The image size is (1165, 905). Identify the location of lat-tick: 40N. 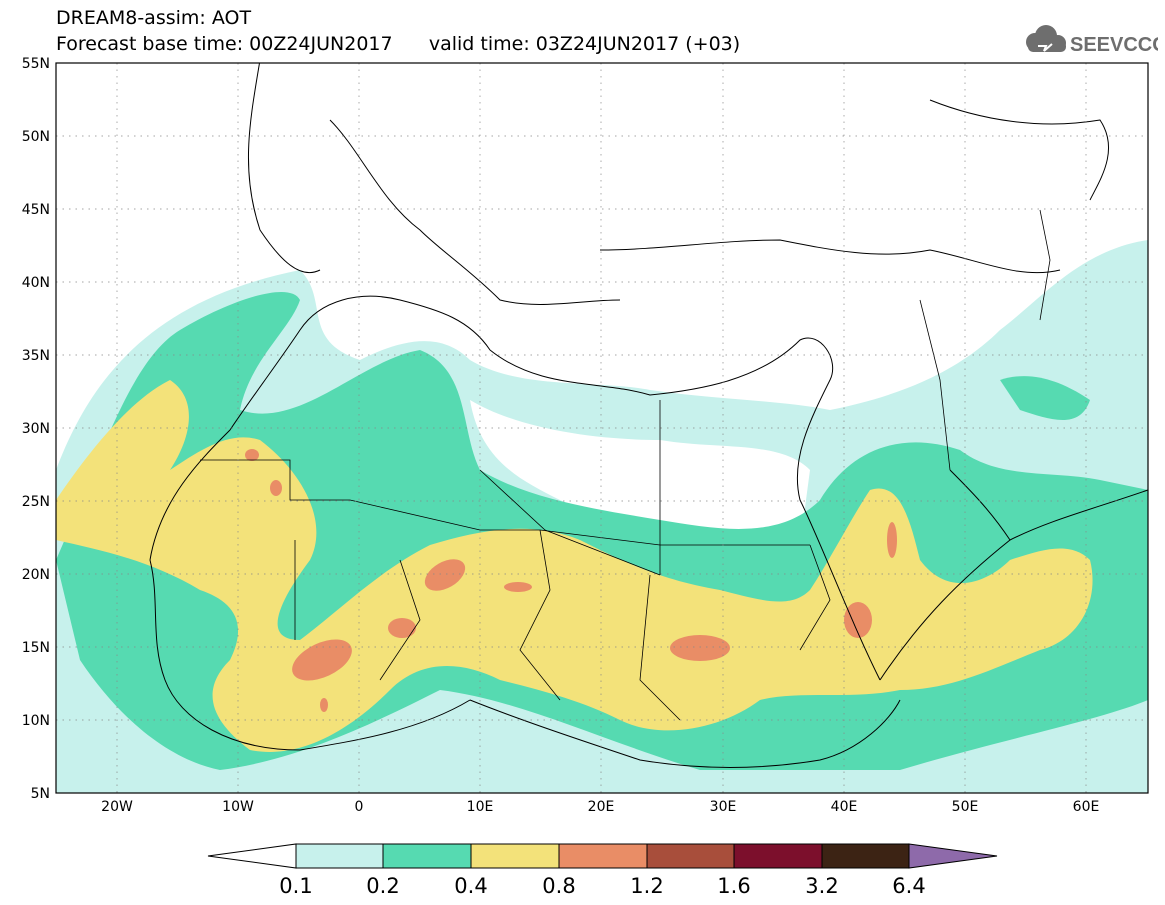
(36, 283).